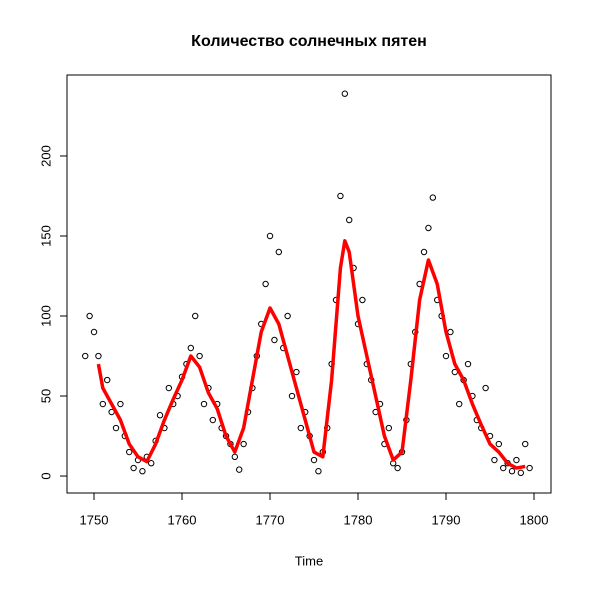 Image resolution: width=591 pixels, height=590 pixels. Describe the element at coordinates (446, 519) in the screenshot. I see `x-tick-label: 1790` at that location.